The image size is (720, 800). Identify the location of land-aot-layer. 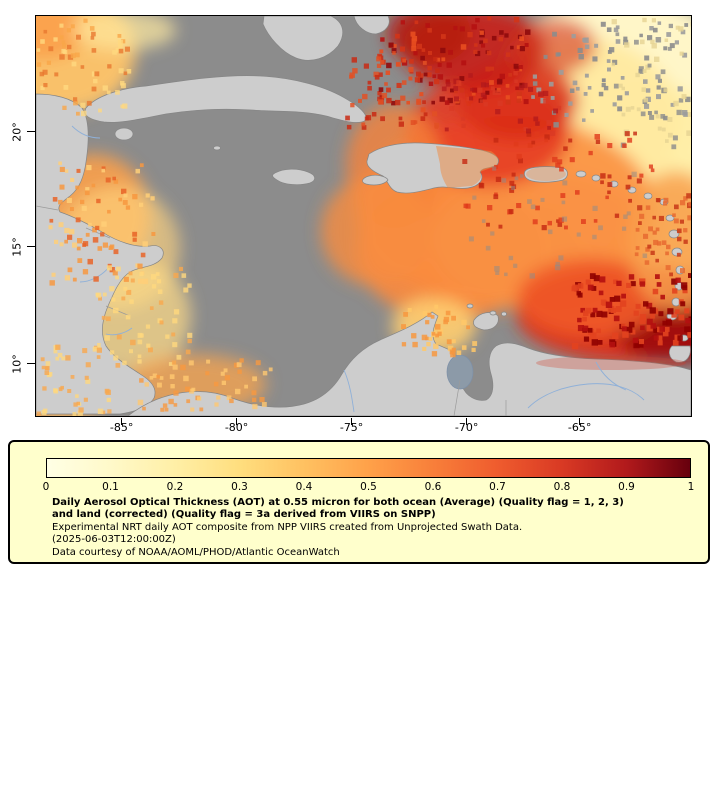
(561, 258).